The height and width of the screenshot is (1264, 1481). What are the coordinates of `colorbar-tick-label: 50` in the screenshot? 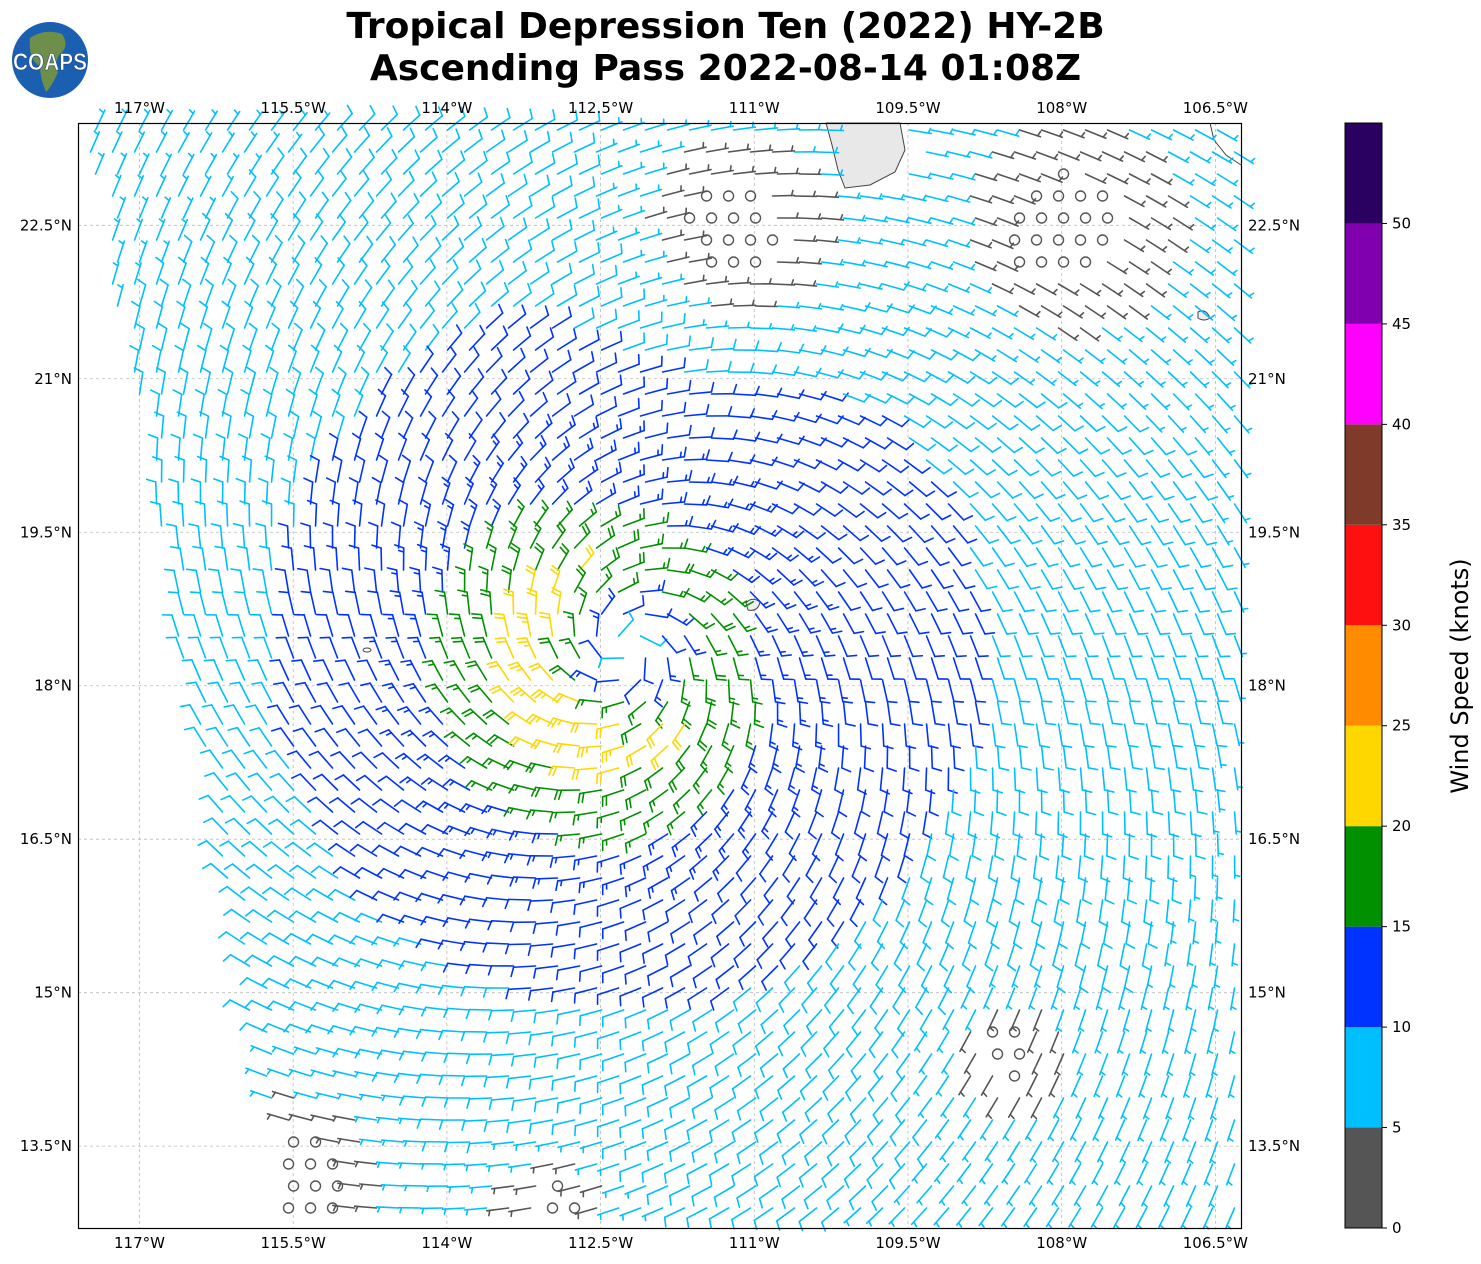 It's located at (1401, 223).